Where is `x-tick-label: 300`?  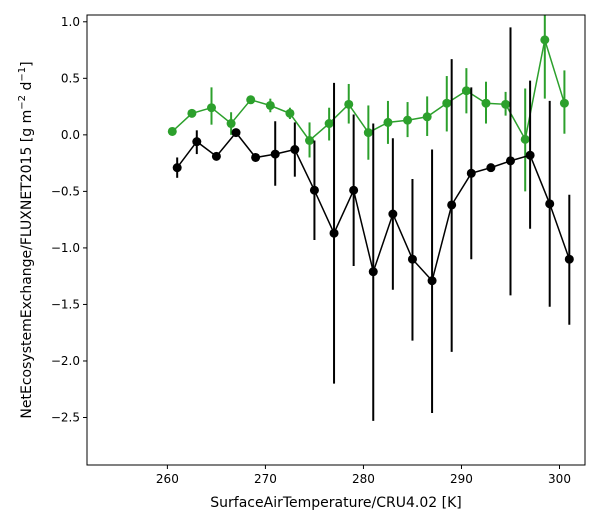 x-tick-label: 300 is located at coordinates (559, 479).